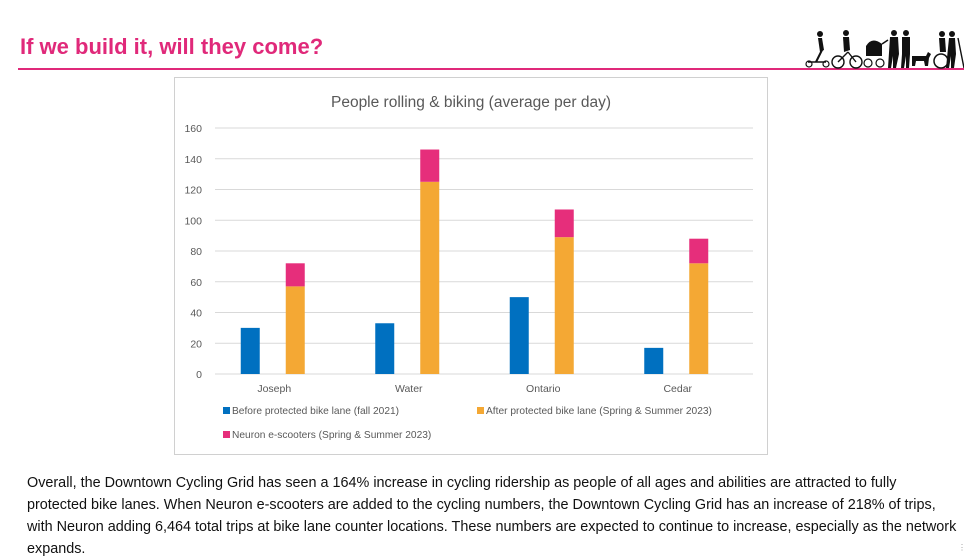 This screenshot has width=966, height=560. What do you see at coordinates (199, 375) in the screenshot?
I see `y-tick-label: 0` at bounding box center [199, 375].